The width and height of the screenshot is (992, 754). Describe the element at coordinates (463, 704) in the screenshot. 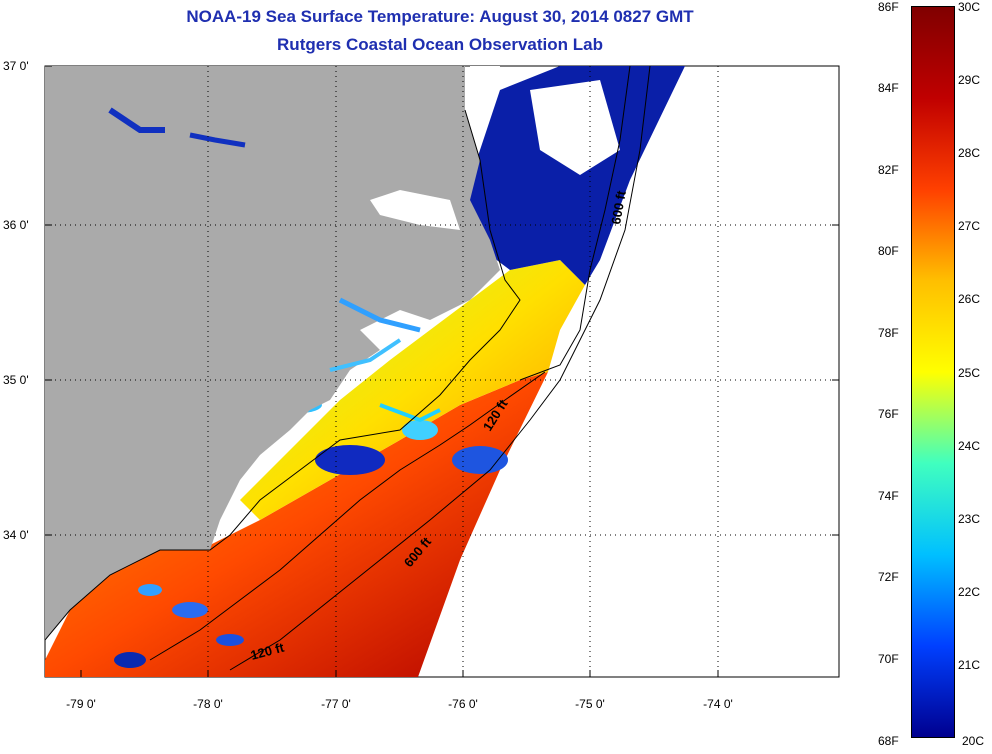

I see `lon-label: -76 0'` at that location.